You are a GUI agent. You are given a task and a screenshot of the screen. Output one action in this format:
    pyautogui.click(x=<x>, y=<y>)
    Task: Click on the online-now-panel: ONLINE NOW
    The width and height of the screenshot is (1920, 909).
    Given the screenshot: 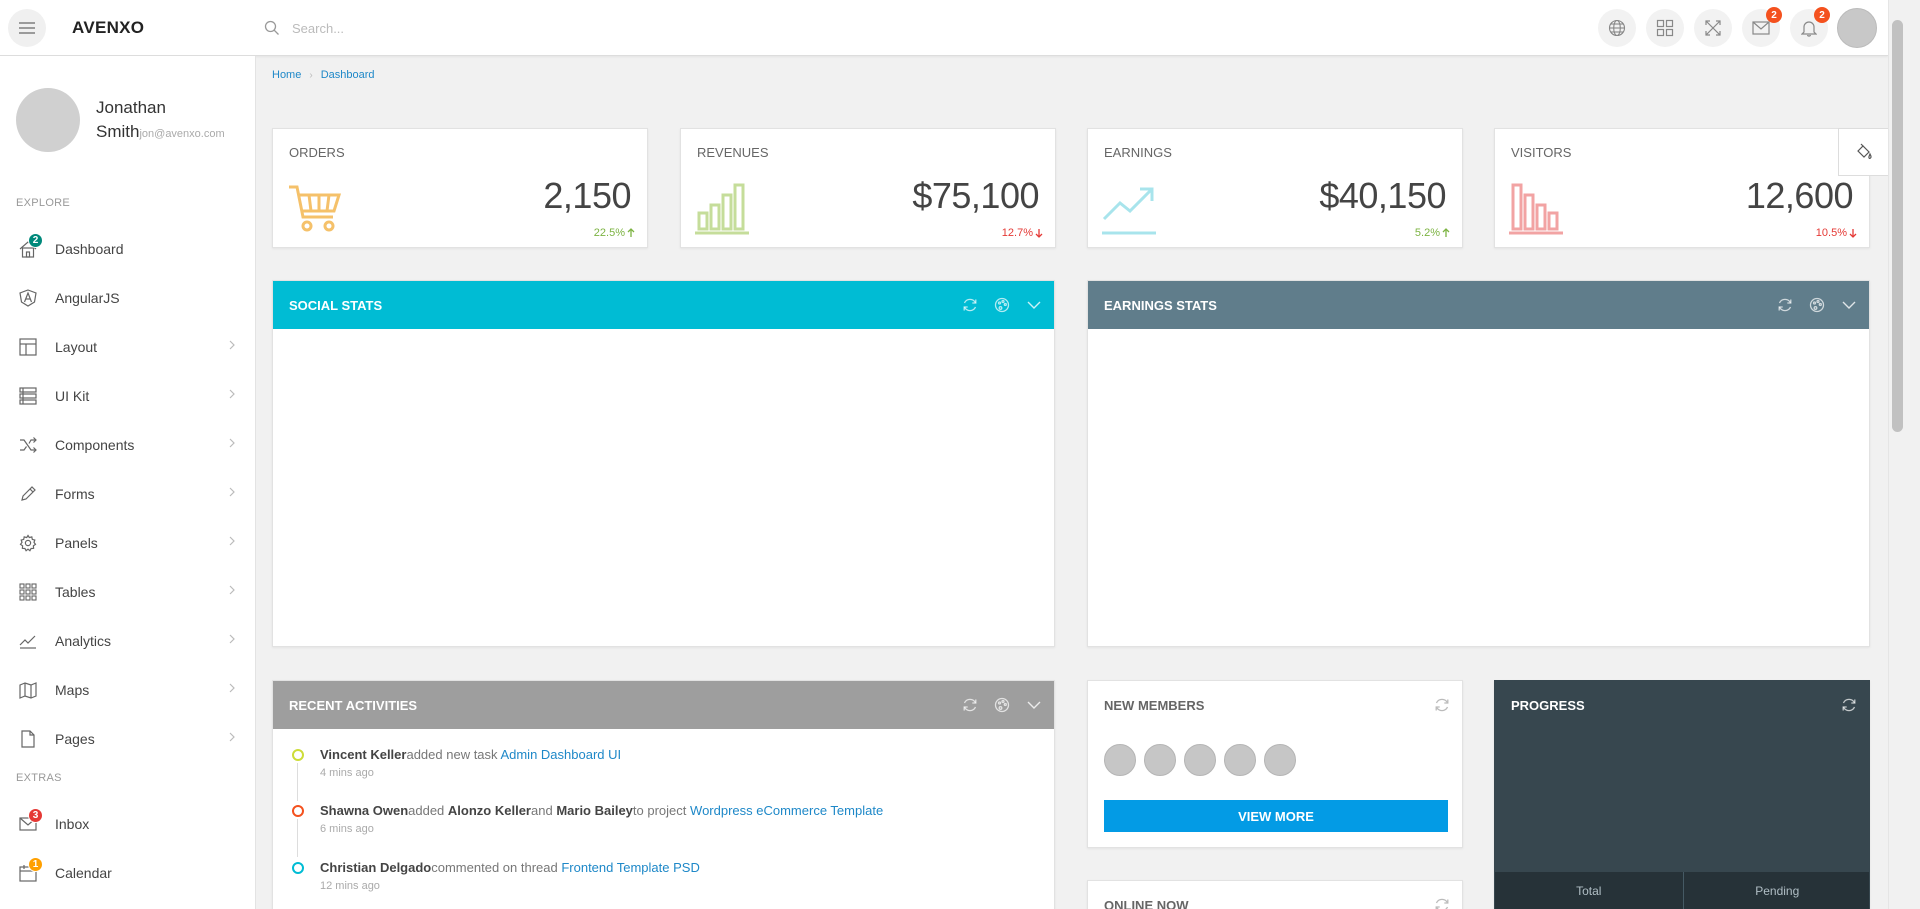 What is the action you would take?
    pyautogui.click(x=1275, y=894)
    